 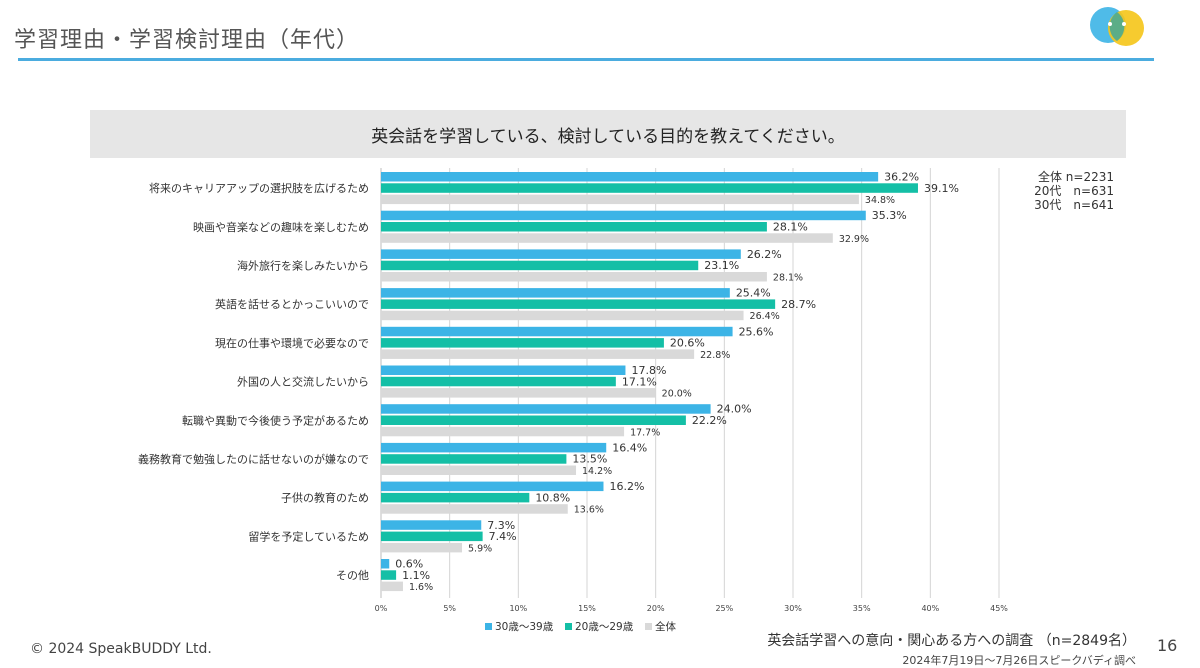 I want to click on data-label: 26.2%, so click(x=764, y=254).